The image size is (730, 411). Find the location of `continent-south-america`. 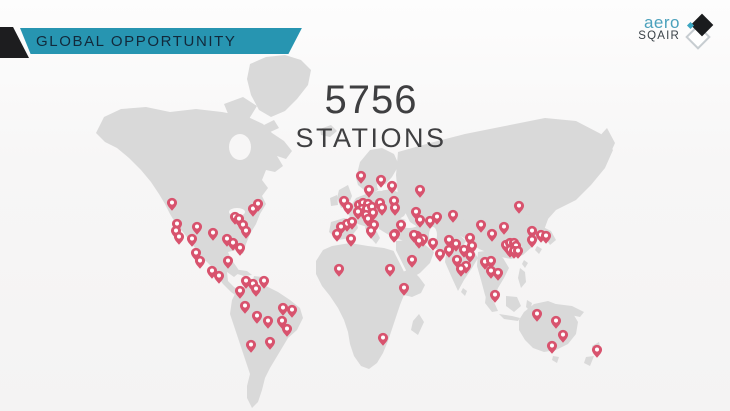

continent-south-america is located at coordinates (266, 346).